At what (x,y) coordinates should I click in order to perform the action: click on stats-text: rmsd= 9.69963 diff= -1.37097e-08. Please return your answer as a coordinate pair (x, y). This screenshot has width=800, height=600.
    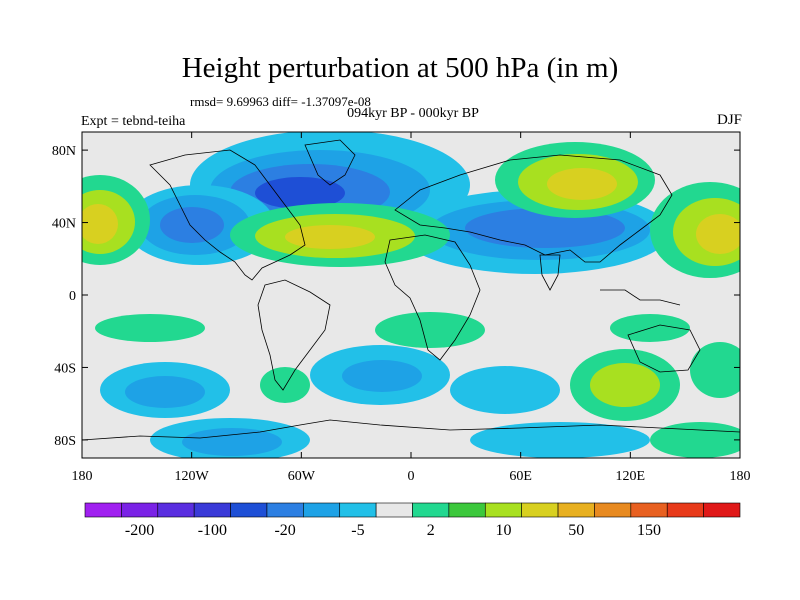
    Looking at the image, I should click on (280, 101).